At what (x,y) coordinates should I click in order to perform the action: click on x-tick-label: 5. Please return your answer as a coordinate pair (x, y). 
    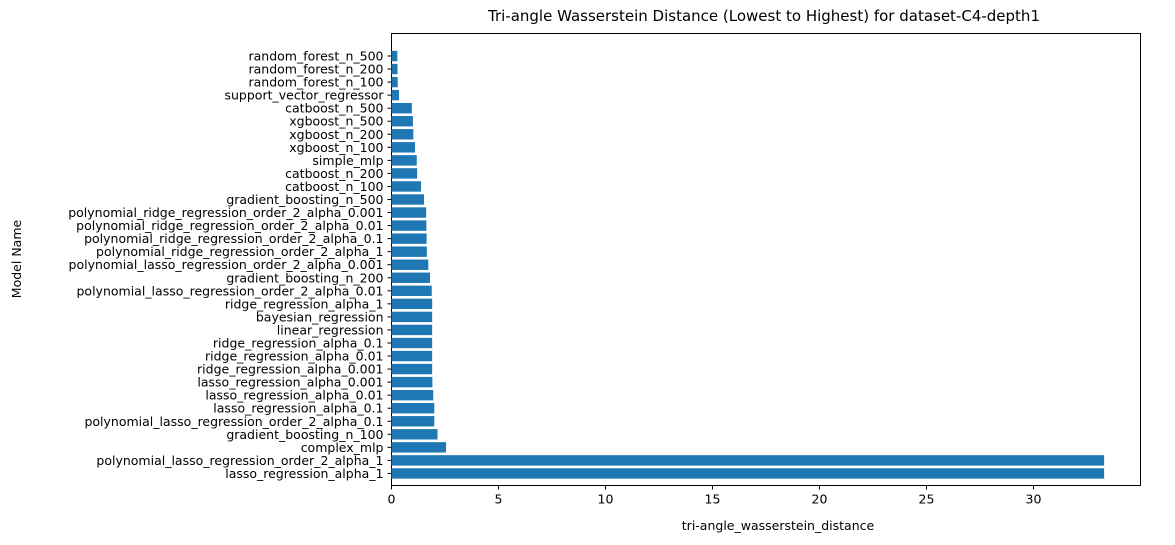
    Looking at the image, I should click on (499, 499).